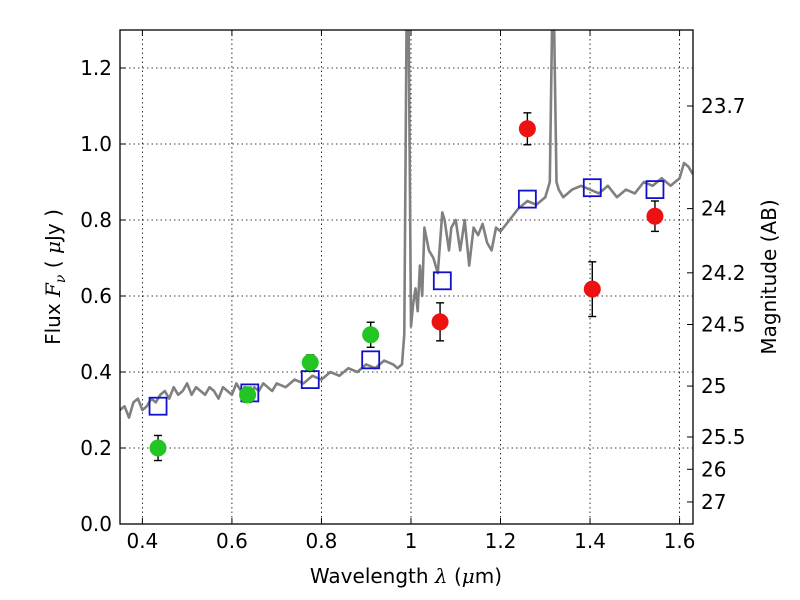  Describe the element at coordinates (406, 576) in the screenshot. I see `x-axis-label: Wavelength λ (μm)` at that location.